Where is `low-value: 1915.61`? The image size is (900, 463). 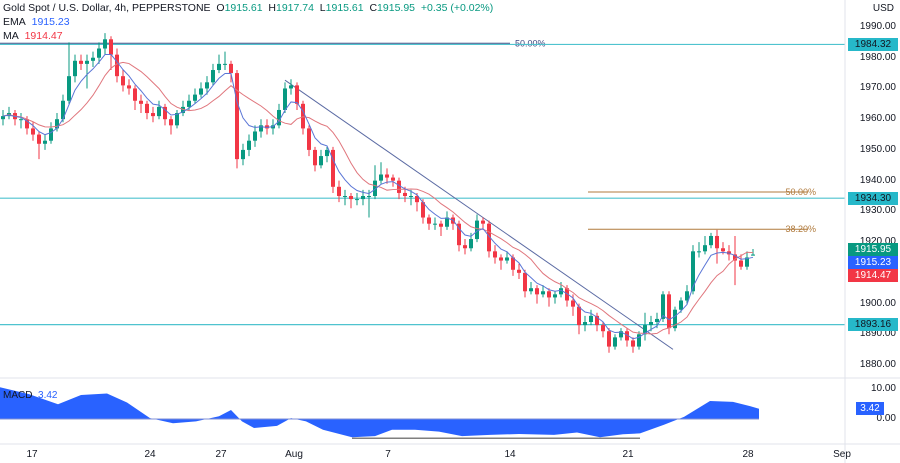
low-value: 1915.61 is located at coordinates (344, 8).